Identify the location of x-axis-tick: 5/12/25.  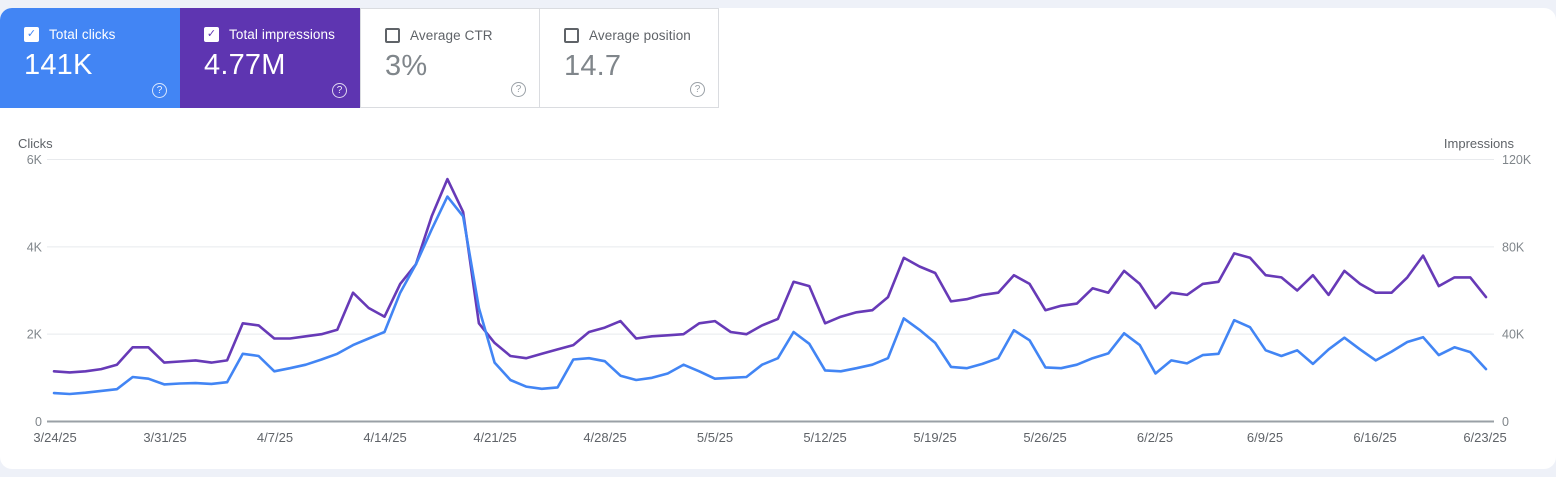
(824, 437).